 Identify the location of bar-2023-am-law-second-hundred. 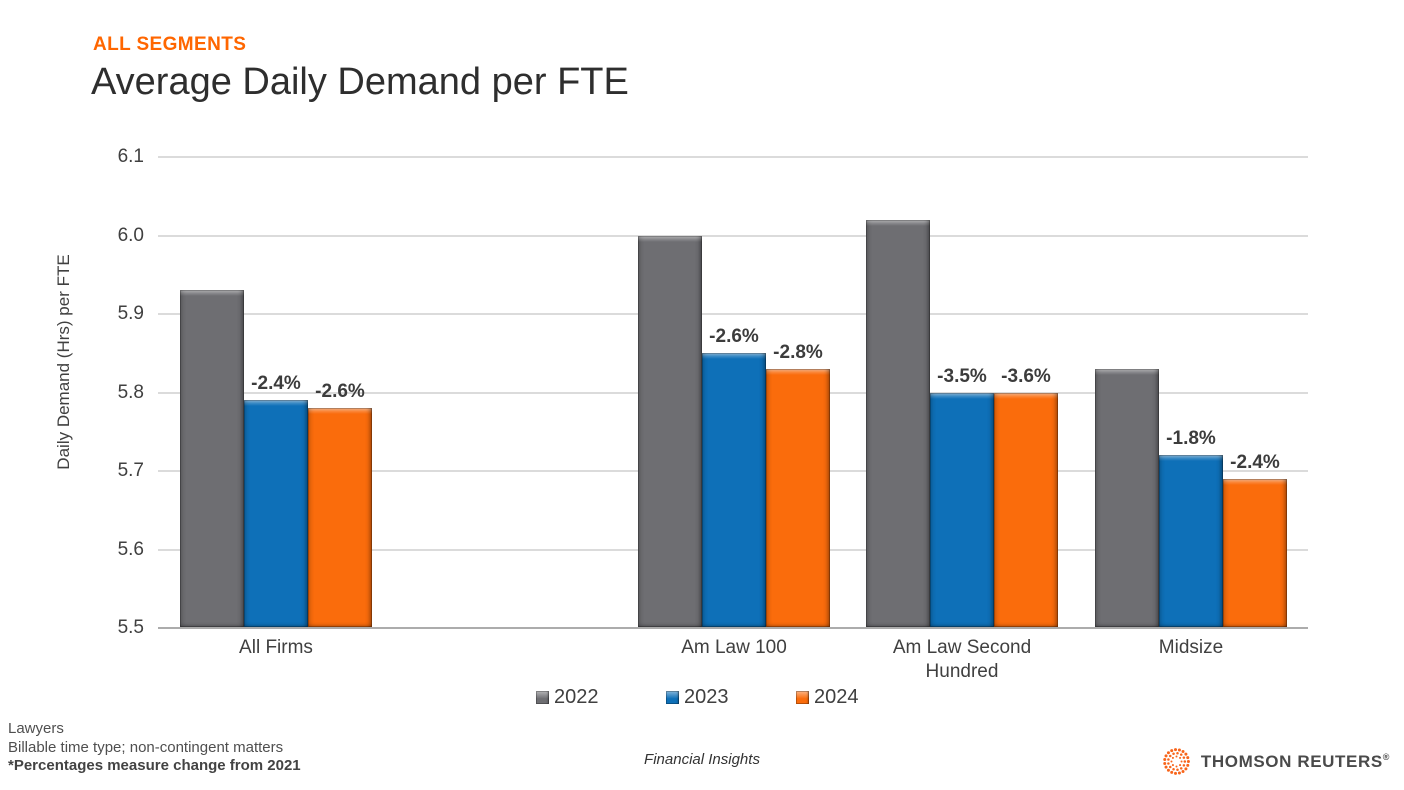
(962, 509).